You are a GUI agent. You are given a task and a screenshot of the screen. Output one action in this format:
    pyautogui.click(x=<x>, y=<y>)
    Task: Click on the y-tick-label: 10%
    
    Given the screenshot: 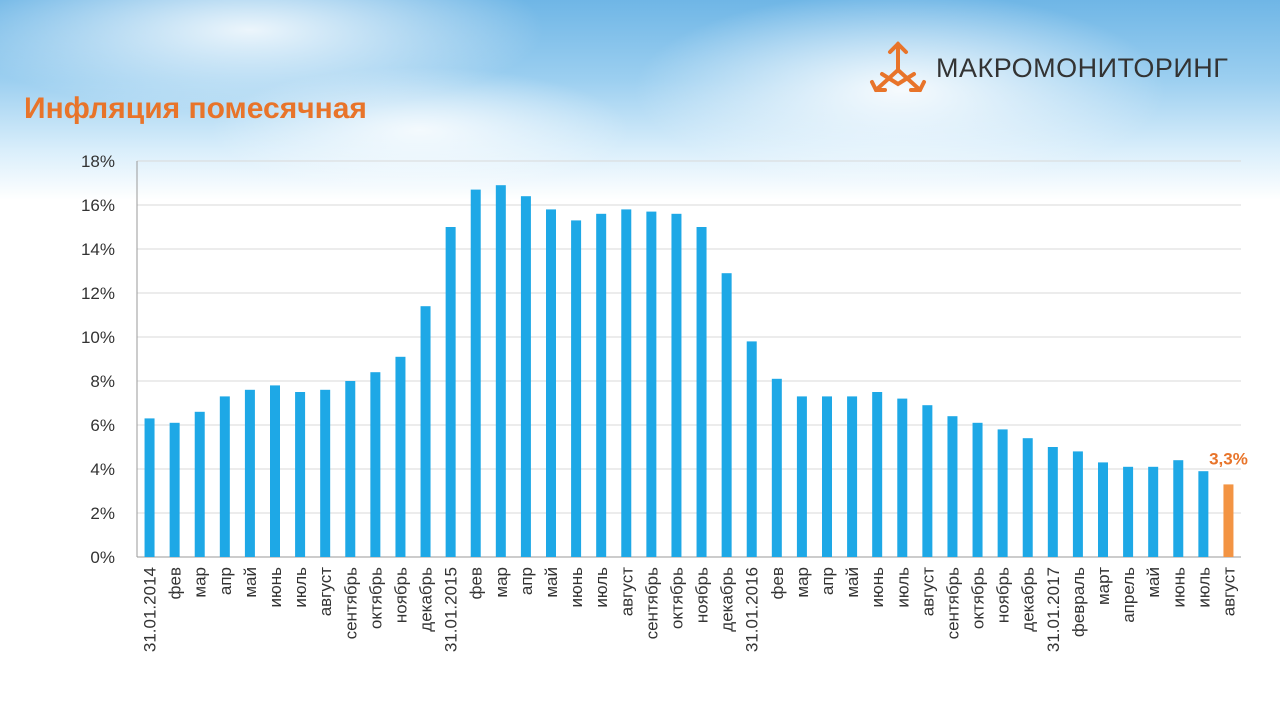 What is the action you would take?
    pyautogui.click(x=98, y=337)
    